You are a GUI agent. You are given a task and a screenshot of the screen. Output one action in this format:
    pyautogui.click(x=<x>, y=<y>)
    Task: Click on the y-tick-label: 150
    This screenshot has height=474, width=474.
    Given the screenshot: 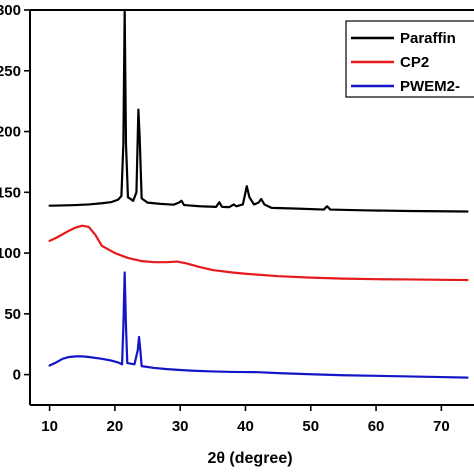 What is the action you would take?
    pyautogui.click(x=10, y=192)
    